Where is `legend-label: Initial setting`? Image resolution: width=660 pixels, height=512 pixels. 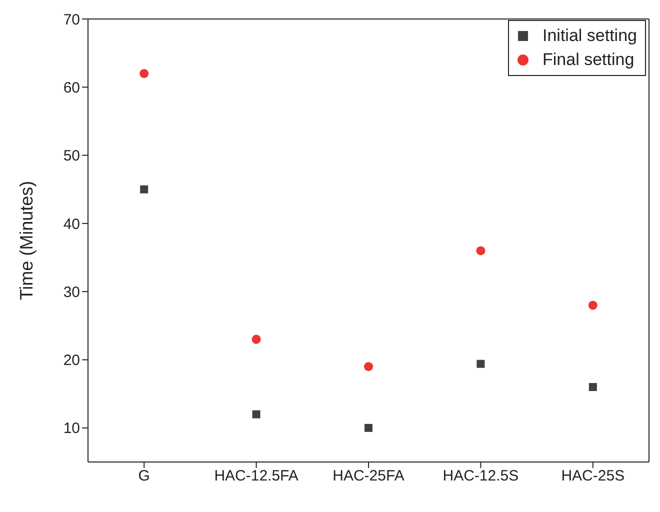 legend-label: Initial setting is located at coordinates (589, 36).